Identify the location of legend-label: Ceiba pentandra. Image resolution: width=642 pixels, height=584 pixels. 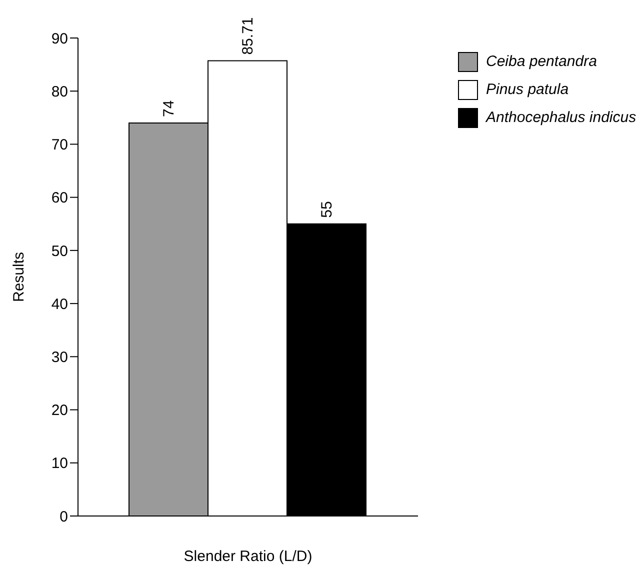
(541, 61).